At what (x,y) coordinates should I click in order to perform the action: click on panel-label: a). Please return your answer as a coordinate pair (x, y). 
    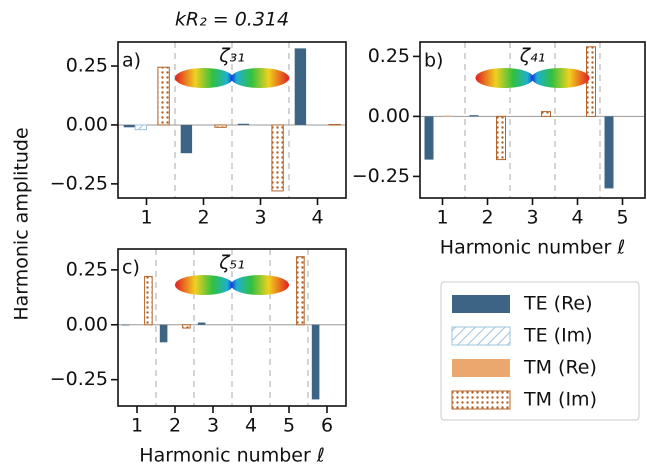
    Looking at the image, I should click on (131, 61).